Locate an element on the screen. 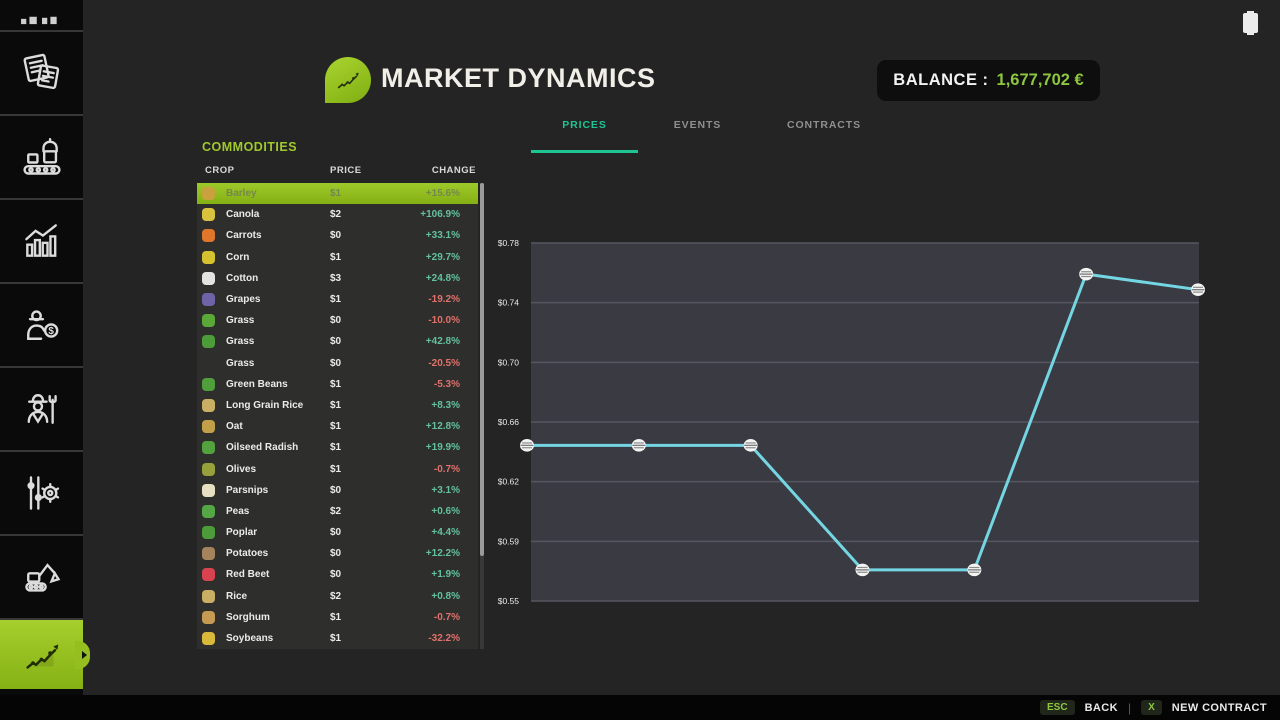 Image resolution: width=1280 pixels, height=720 pixels. footer-bar: ESC BACK | X NEW CONTRACT is located at coordinates (640, 707).